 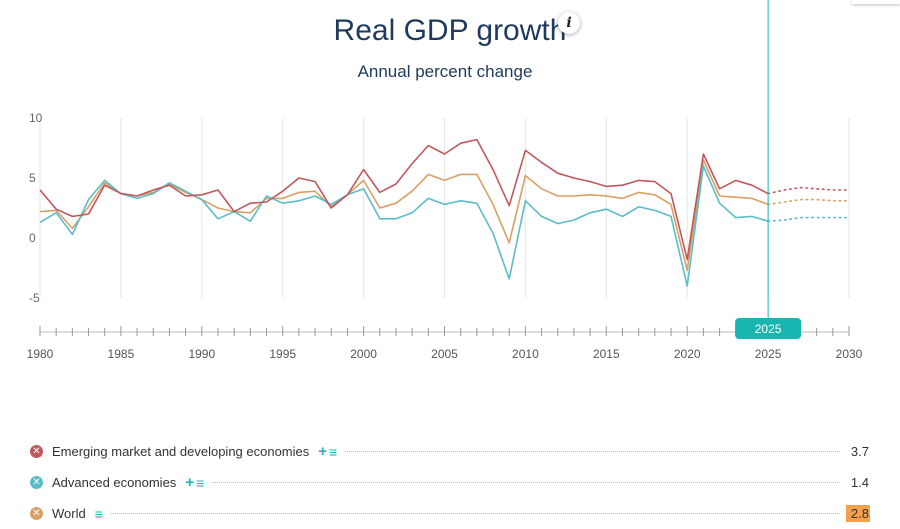 I want to click on y-tick-label: -5, so click(x=34, y=298).